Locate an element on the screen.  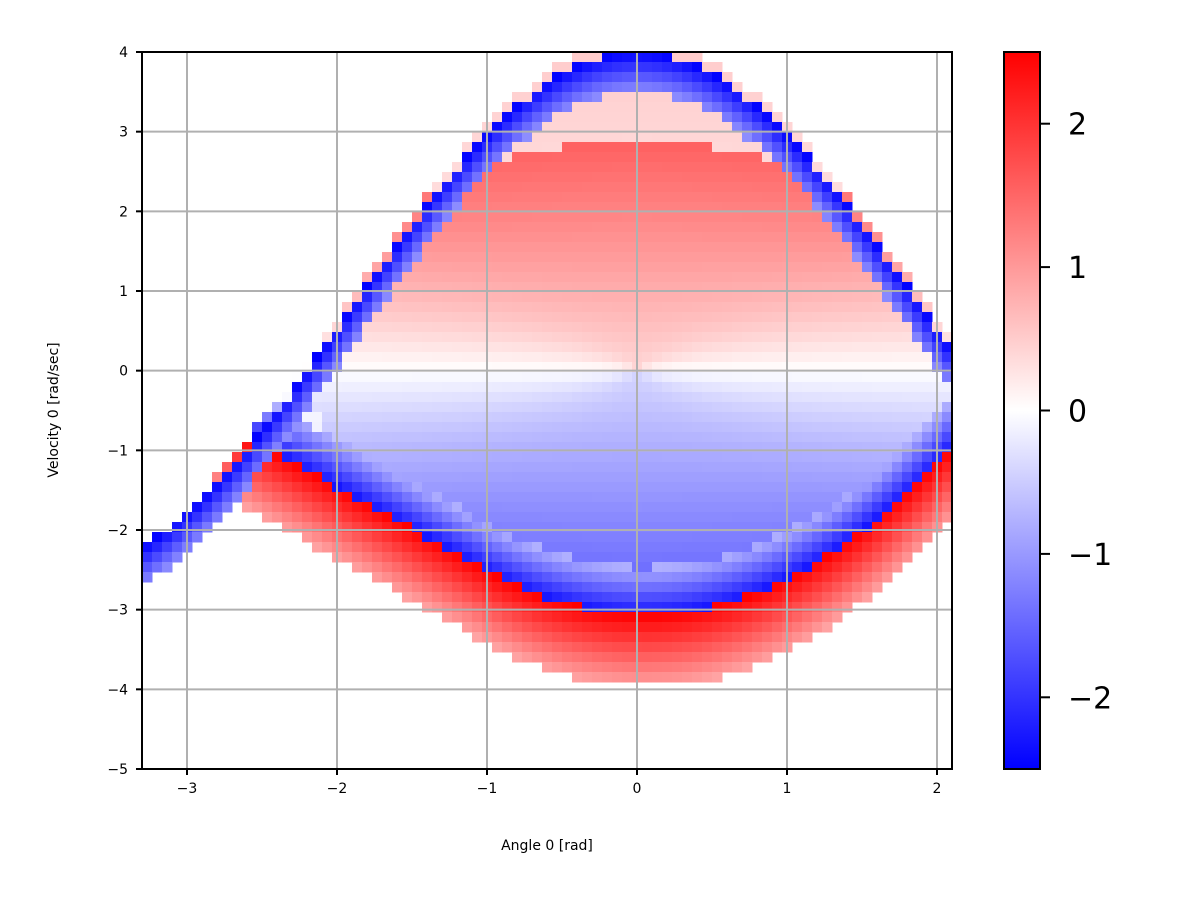
x-ticks: −3 −2 −1 0 1 2 is located at coordinates (559, 783).